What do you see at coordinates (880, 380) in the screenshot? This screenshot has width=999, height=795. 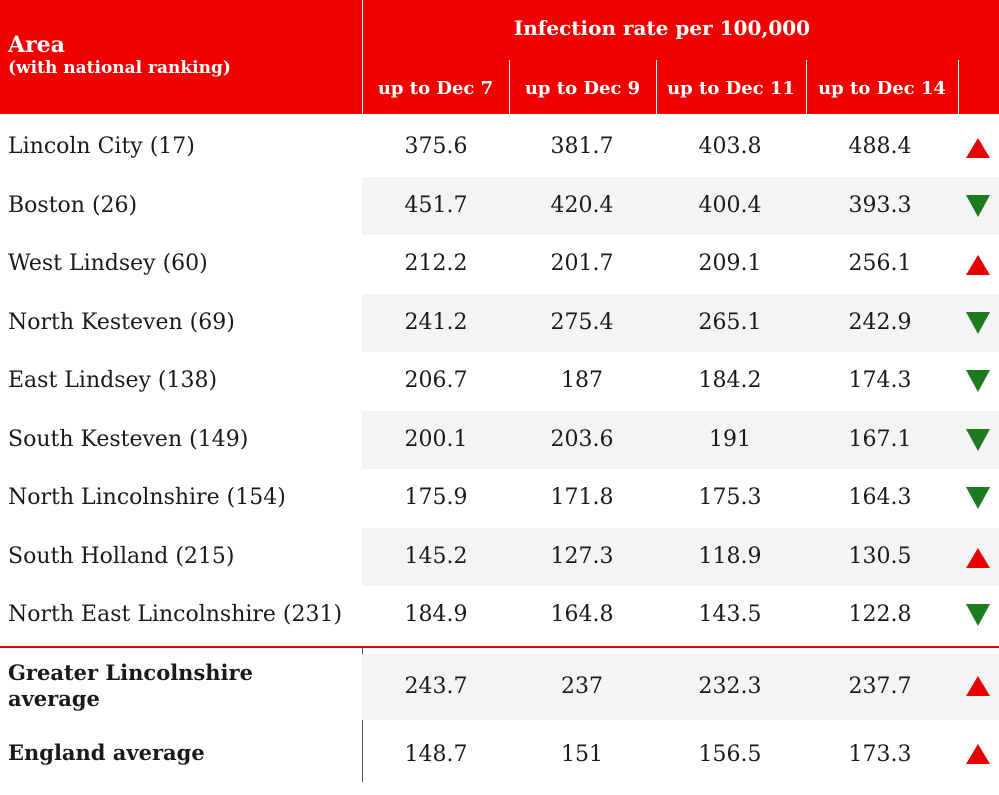 I see `value-dec14: 174.3` at bounding box center [880, 380].